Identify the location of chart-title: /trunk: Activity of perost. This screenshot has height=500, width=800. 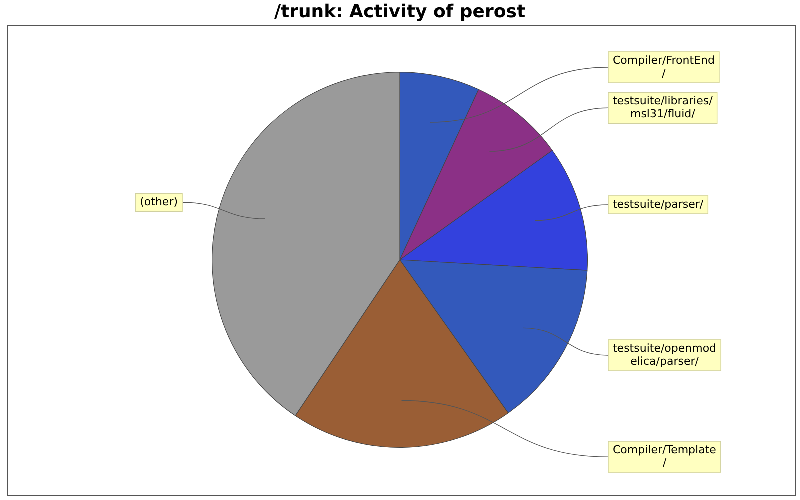
(400, 12).